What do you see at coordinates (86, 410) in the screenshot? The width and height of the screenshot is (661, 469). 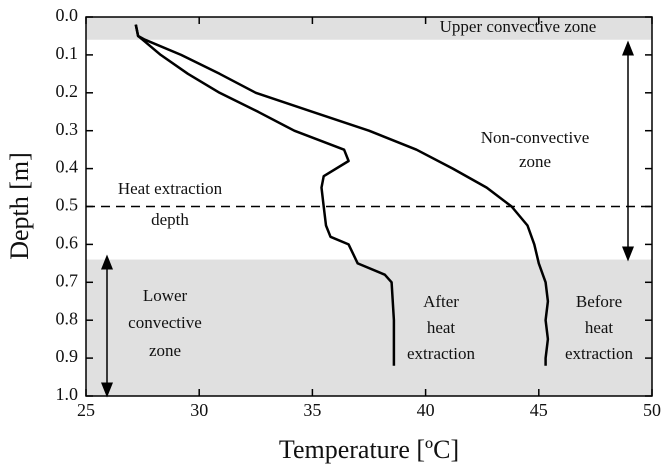 I see `x-tick-label: 25` at bounding box center [86, 410].